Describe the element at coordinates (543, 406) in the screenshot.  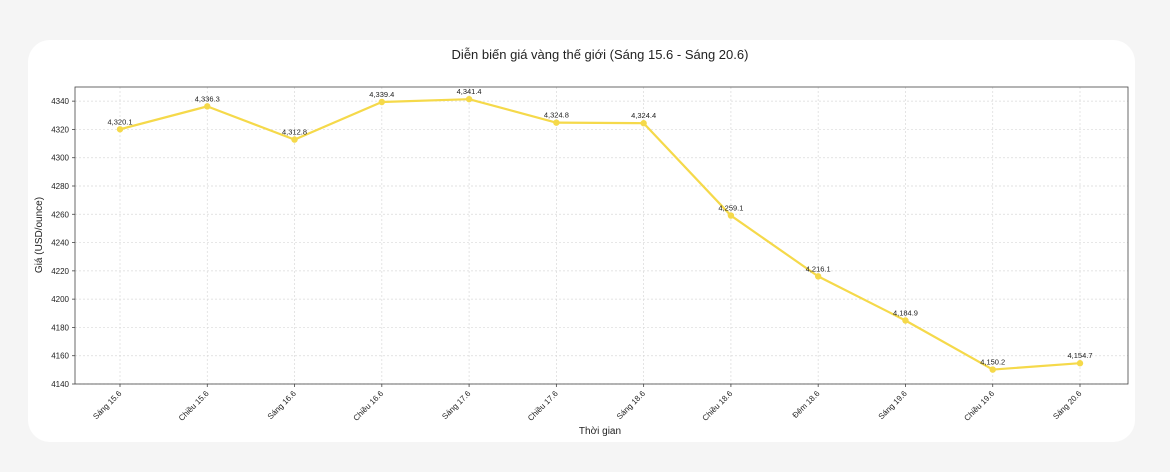
I see `x-tick-label: Chiều 17.6` at that location.